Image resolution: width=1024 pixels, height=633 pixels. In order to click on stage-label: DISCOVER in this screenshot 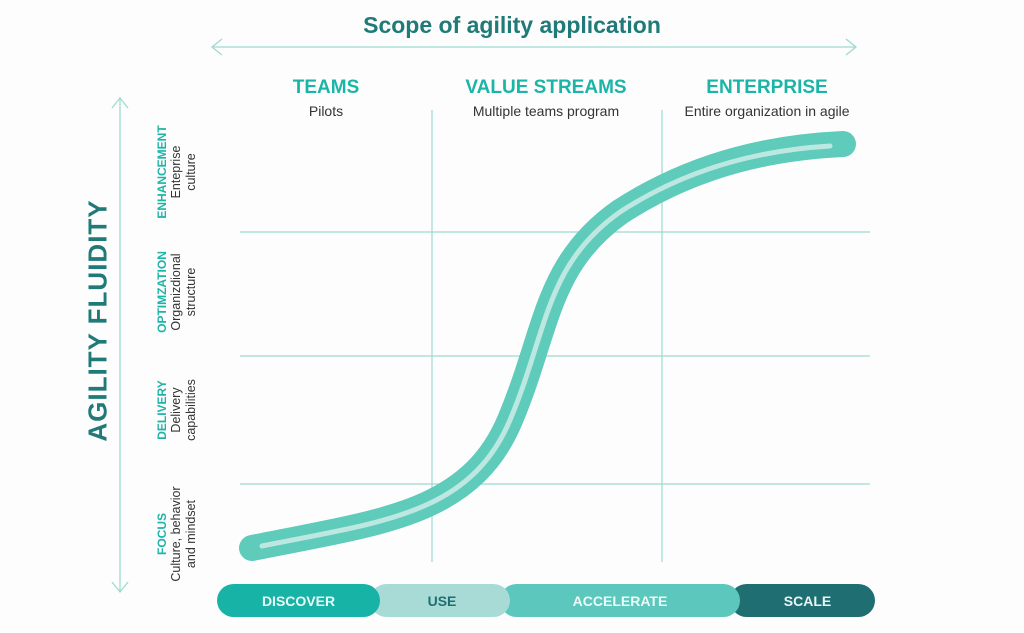, I will do `click(298, 600)`.